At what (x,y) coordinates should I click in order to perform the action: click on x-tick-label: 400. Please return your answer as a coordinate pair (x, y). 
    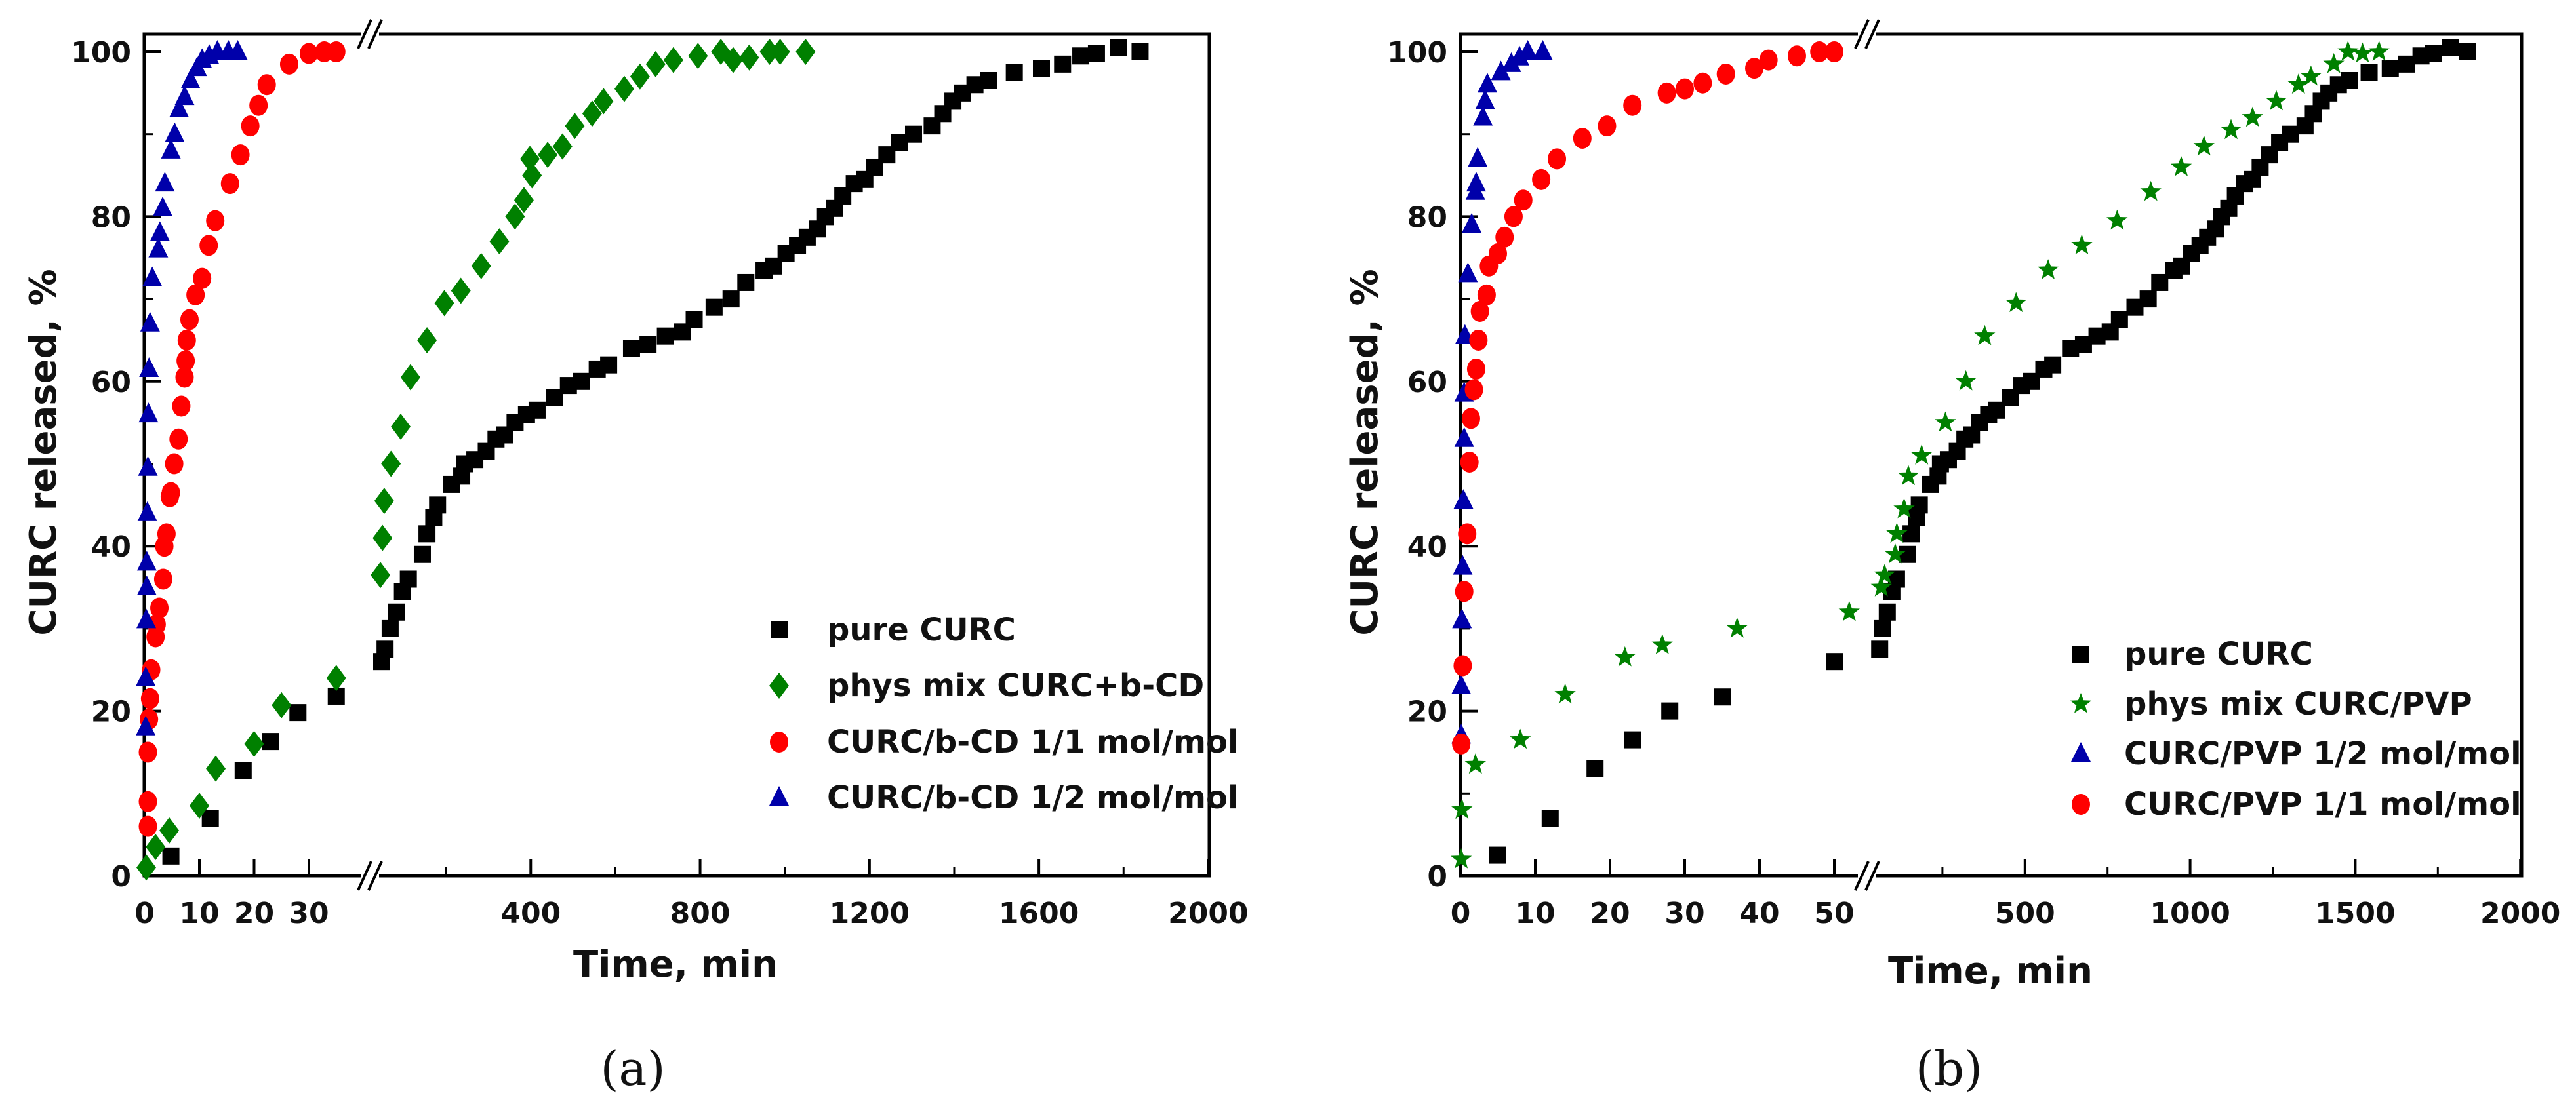
    Looking at the image, I should click on (530, 914).